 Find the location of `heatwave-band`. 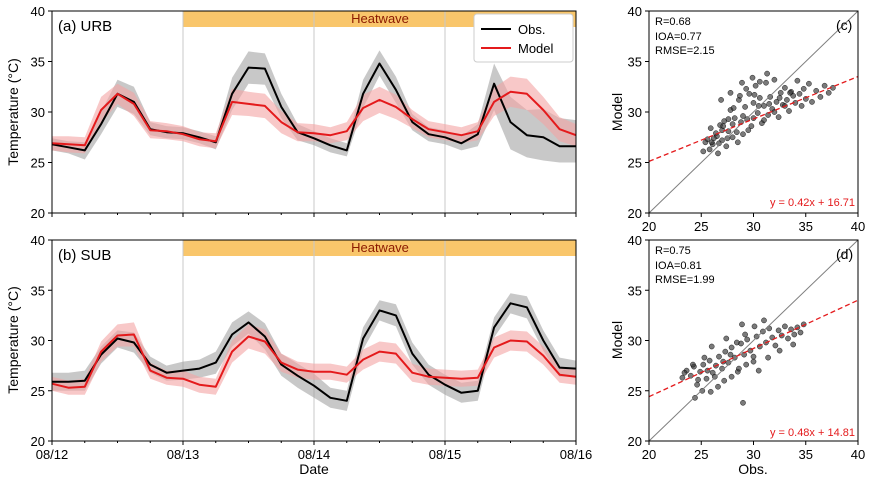

heatwave-band is located at coordinates (379, 248).